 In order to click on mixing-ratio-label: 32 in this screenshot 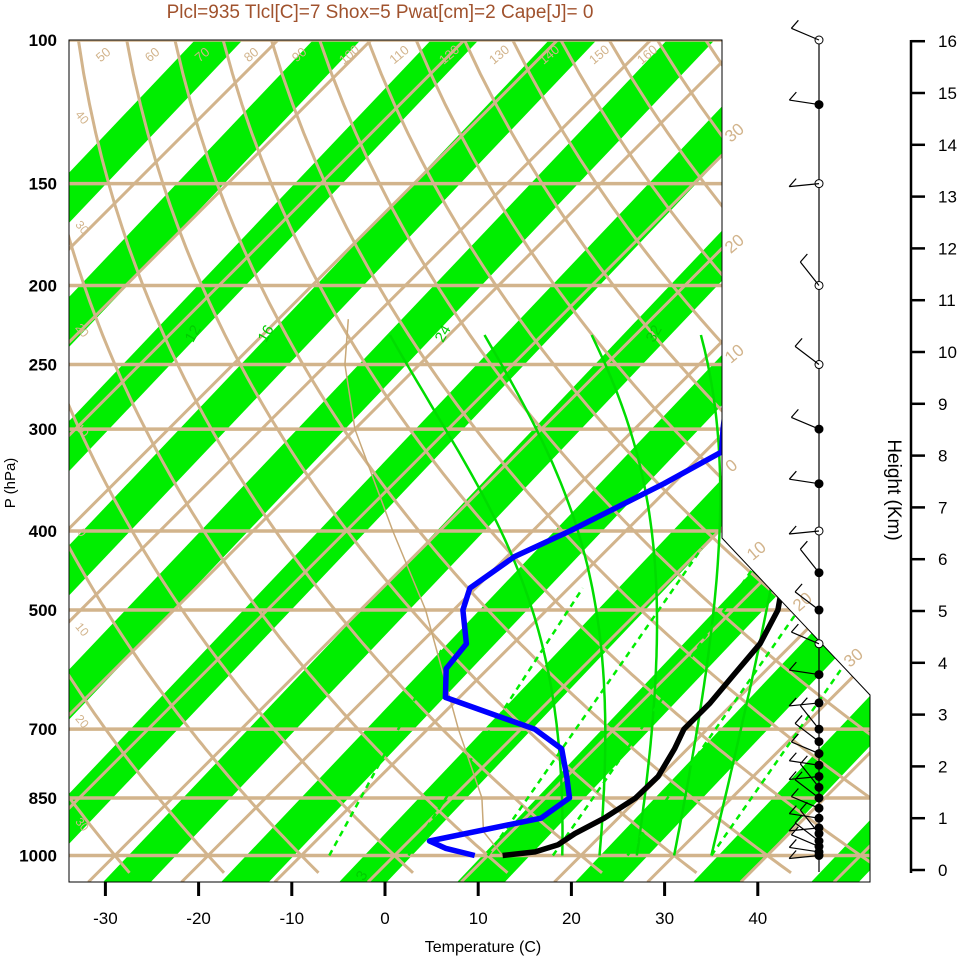, I will do `click(654, 333)`.